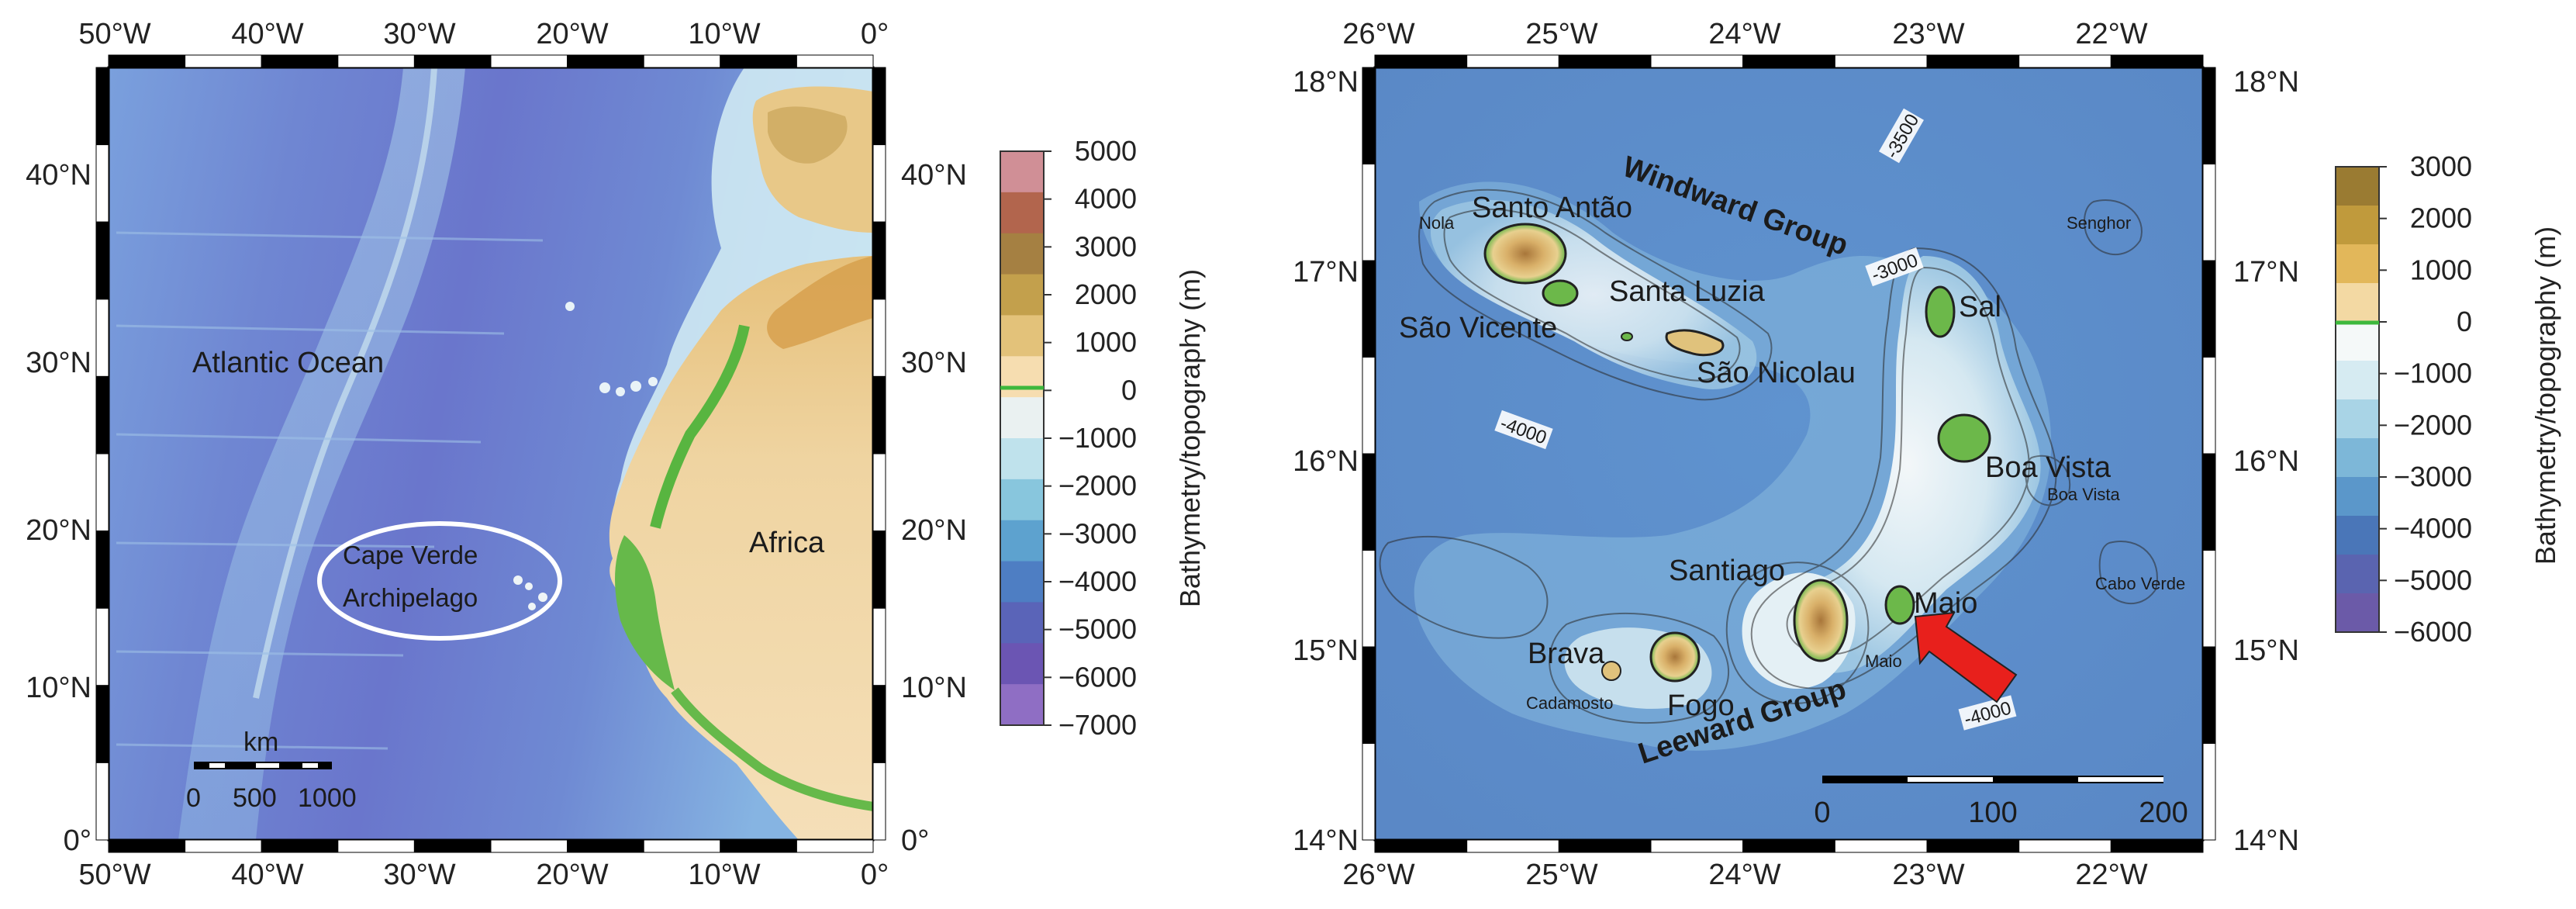  Describe the element at coordinates (1097, 725) in the screenshot. I see `left-colorbar-tick-label: −7000` at that location.